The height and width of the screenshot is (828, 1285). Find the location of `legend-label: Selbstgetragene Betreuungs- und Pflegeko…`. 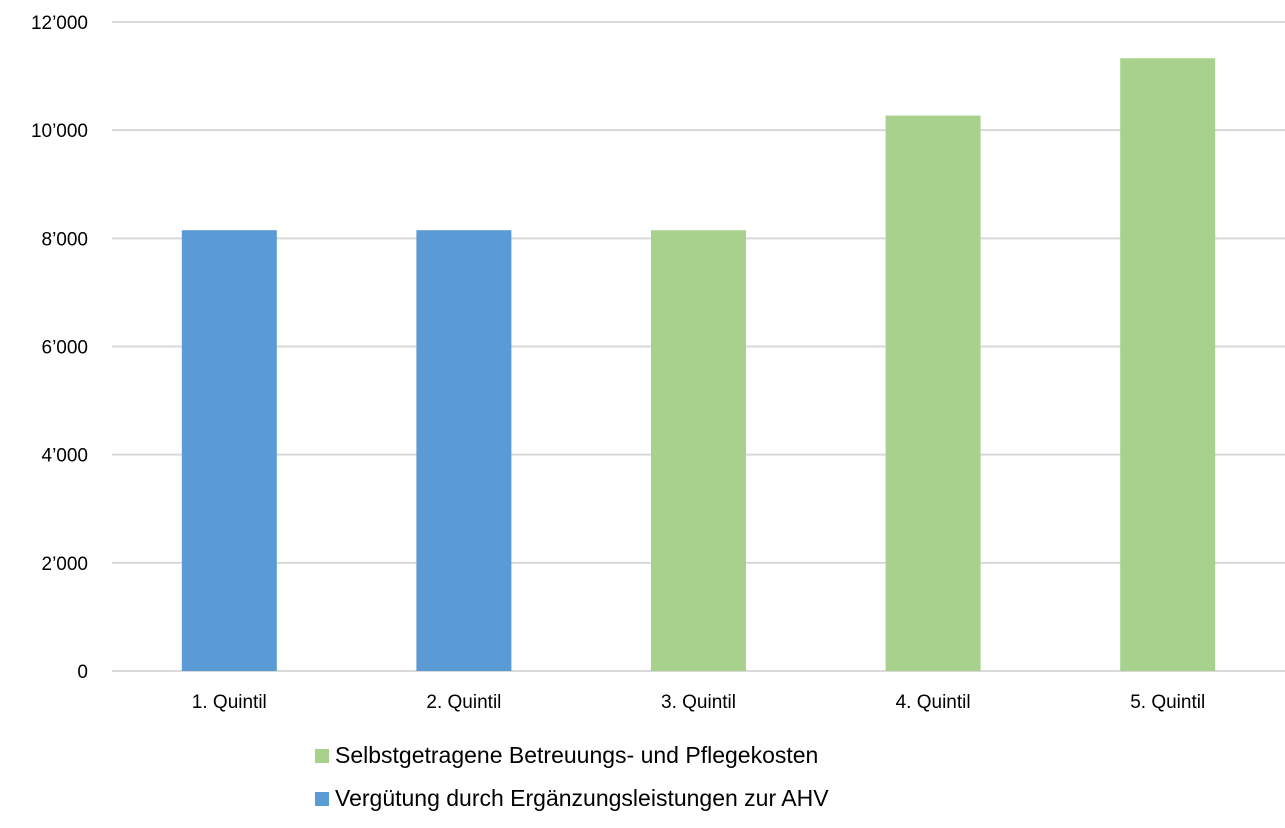

legend-label: Selbstgetragene Betreuungs- und Pflegeko… is located at coordinates (577, 755).